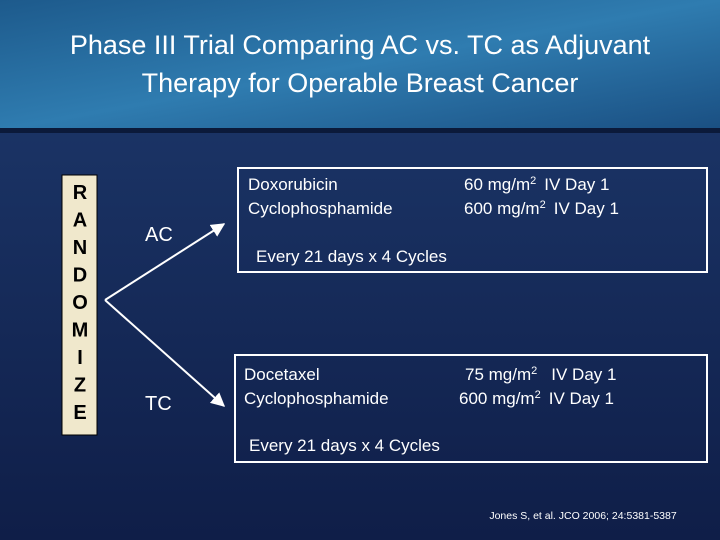 The width and height of the screenshot is (720, 540). Describe the element at coordinates (583, 516) in the screenshot. I see `citation: Jones S, et al. JCO 2006; 24:5381-5387` at that location.